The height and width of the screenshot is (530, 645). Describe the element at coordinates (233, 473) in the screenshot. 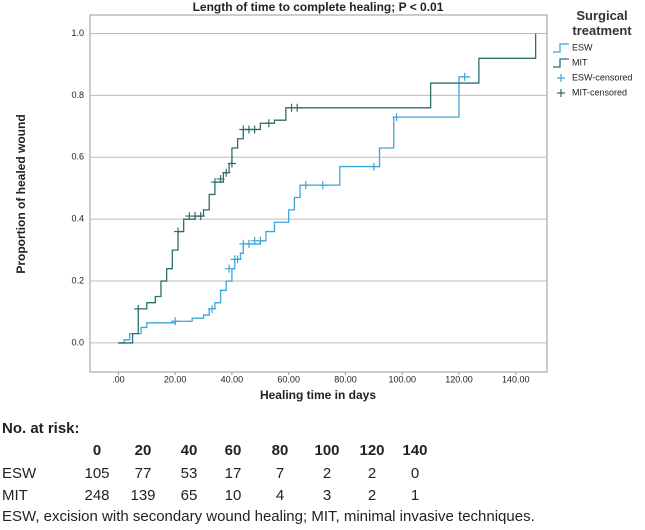

I see `risk-count: 17` at that location.